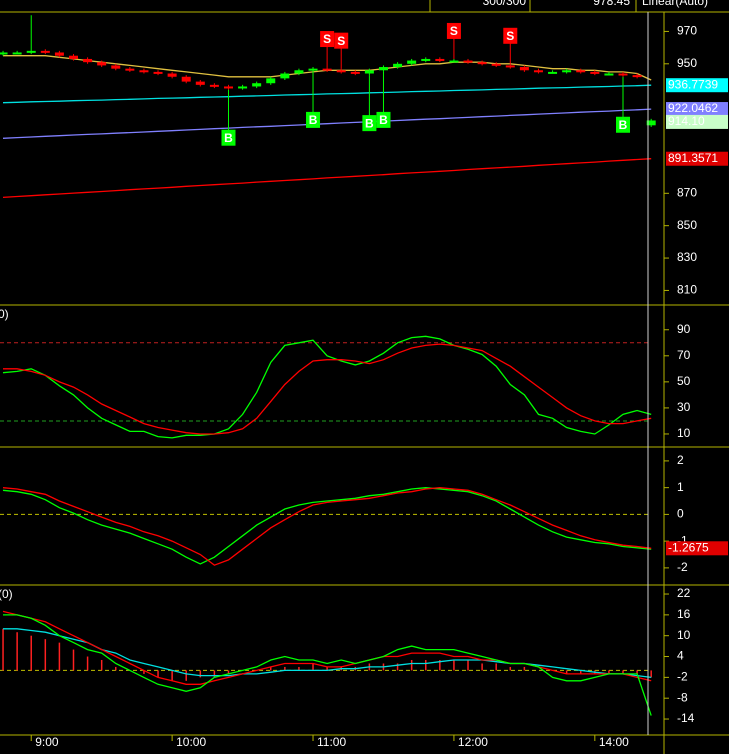 The height and width of the screenshot is (754, 729). I want to click on y-tick-label: -14, so click(686, 718).